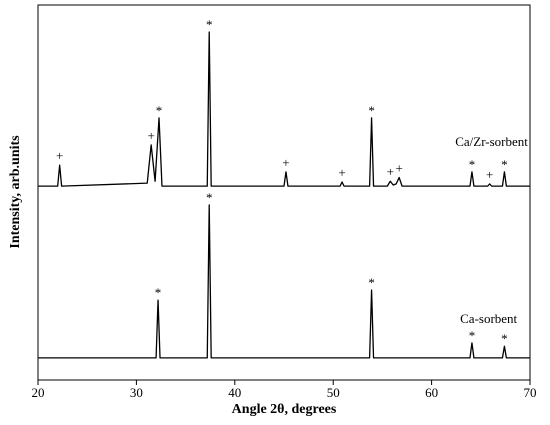  Describe the element at coordinates (136, 392) in the screenshot. I see `x-tick-label: 30` at that location.